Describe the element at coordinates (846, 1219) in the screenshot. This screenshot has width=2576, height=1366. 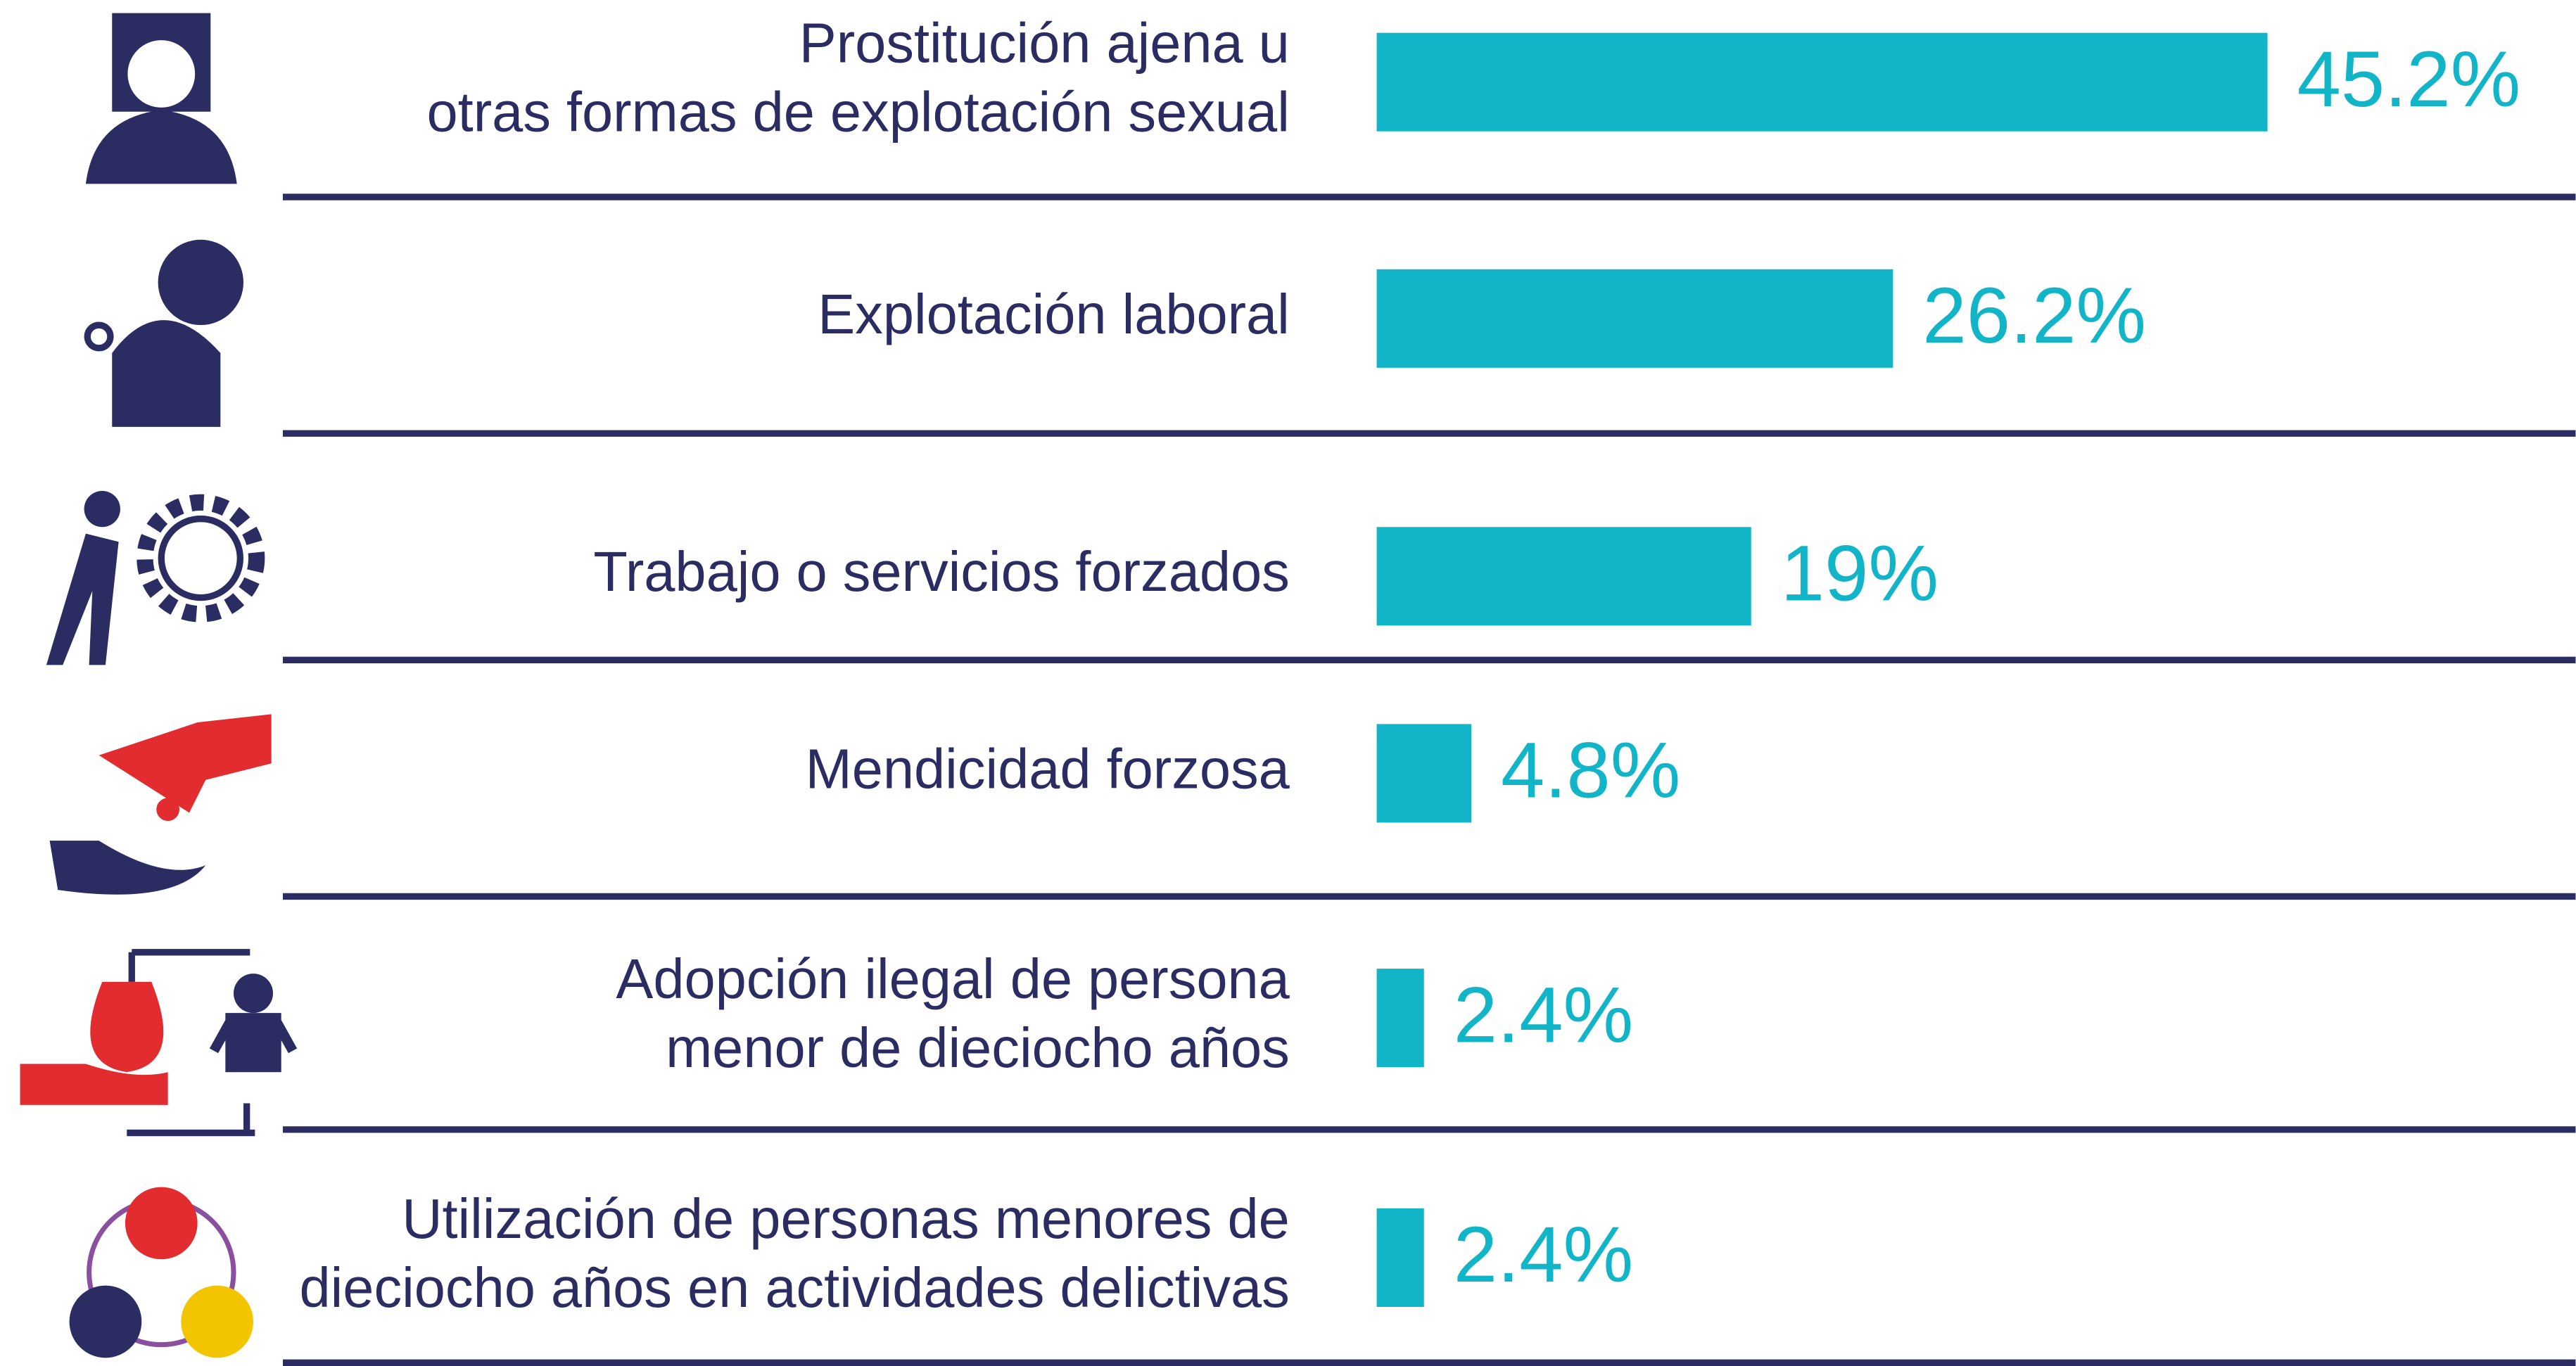
I see `category-label: Utilización de personas menores de` at that location.